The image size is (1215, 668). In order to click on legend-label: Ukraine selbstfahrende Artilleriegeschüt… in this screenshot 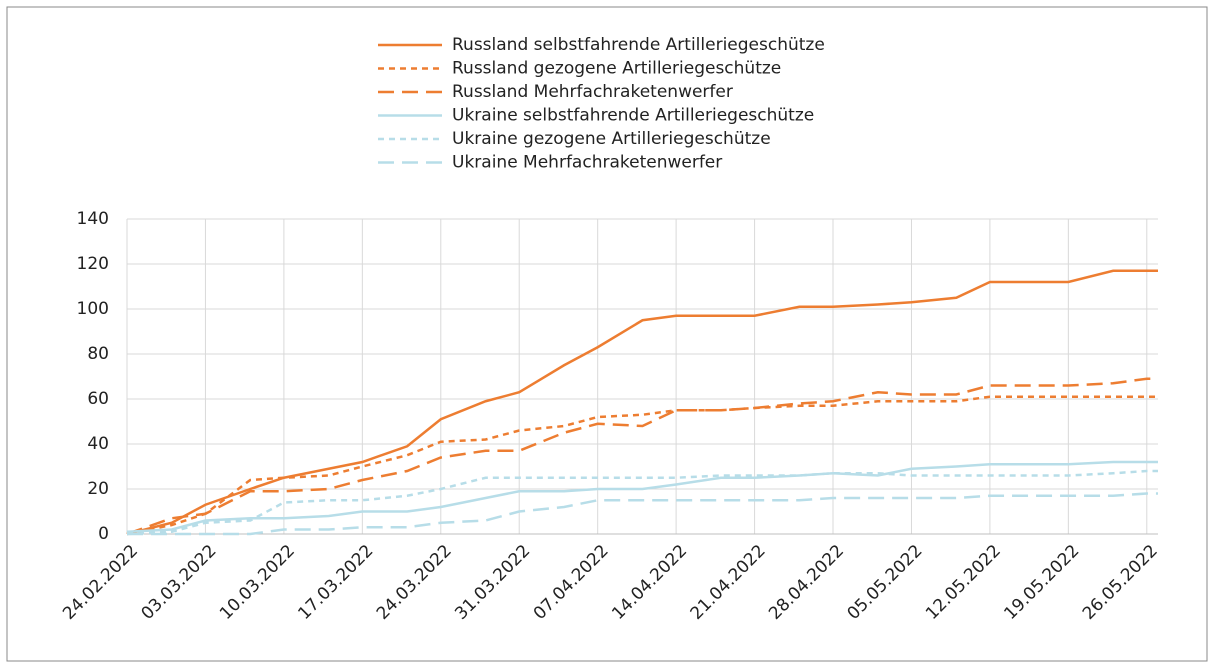, I will do `click(633, 116)`.